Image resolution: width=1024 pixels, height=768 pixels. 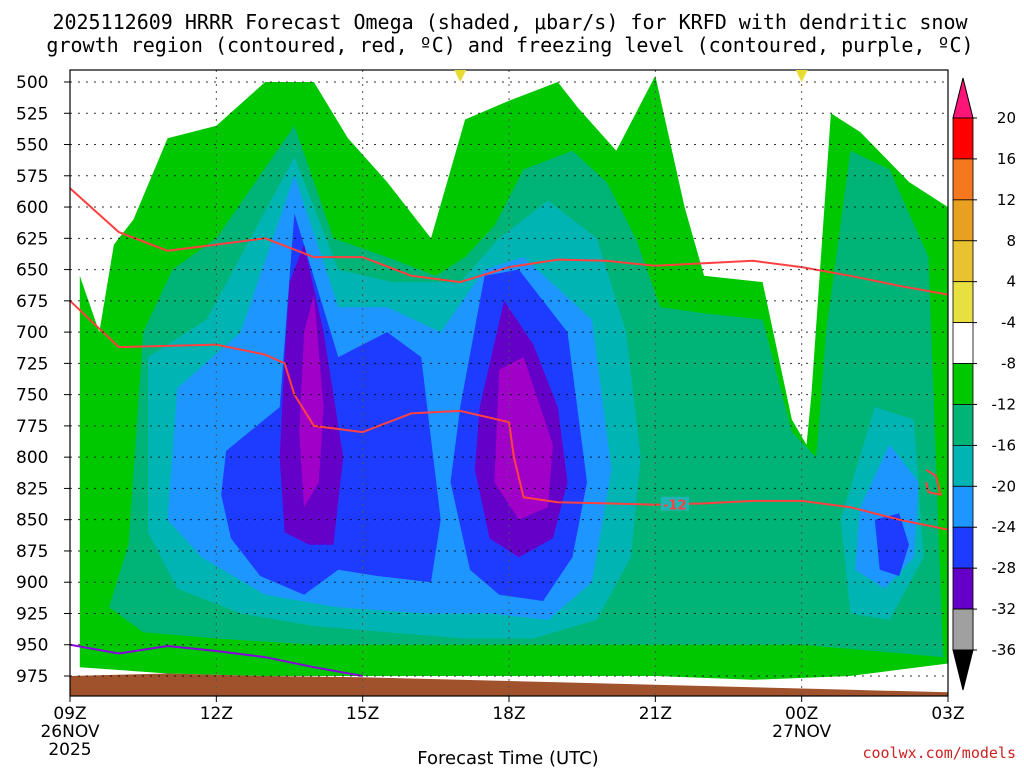 What do you see at coordinates (32, 646) in the screenshot?
I see `y-tick-label-950: 950` at bounding box center [32, 646].